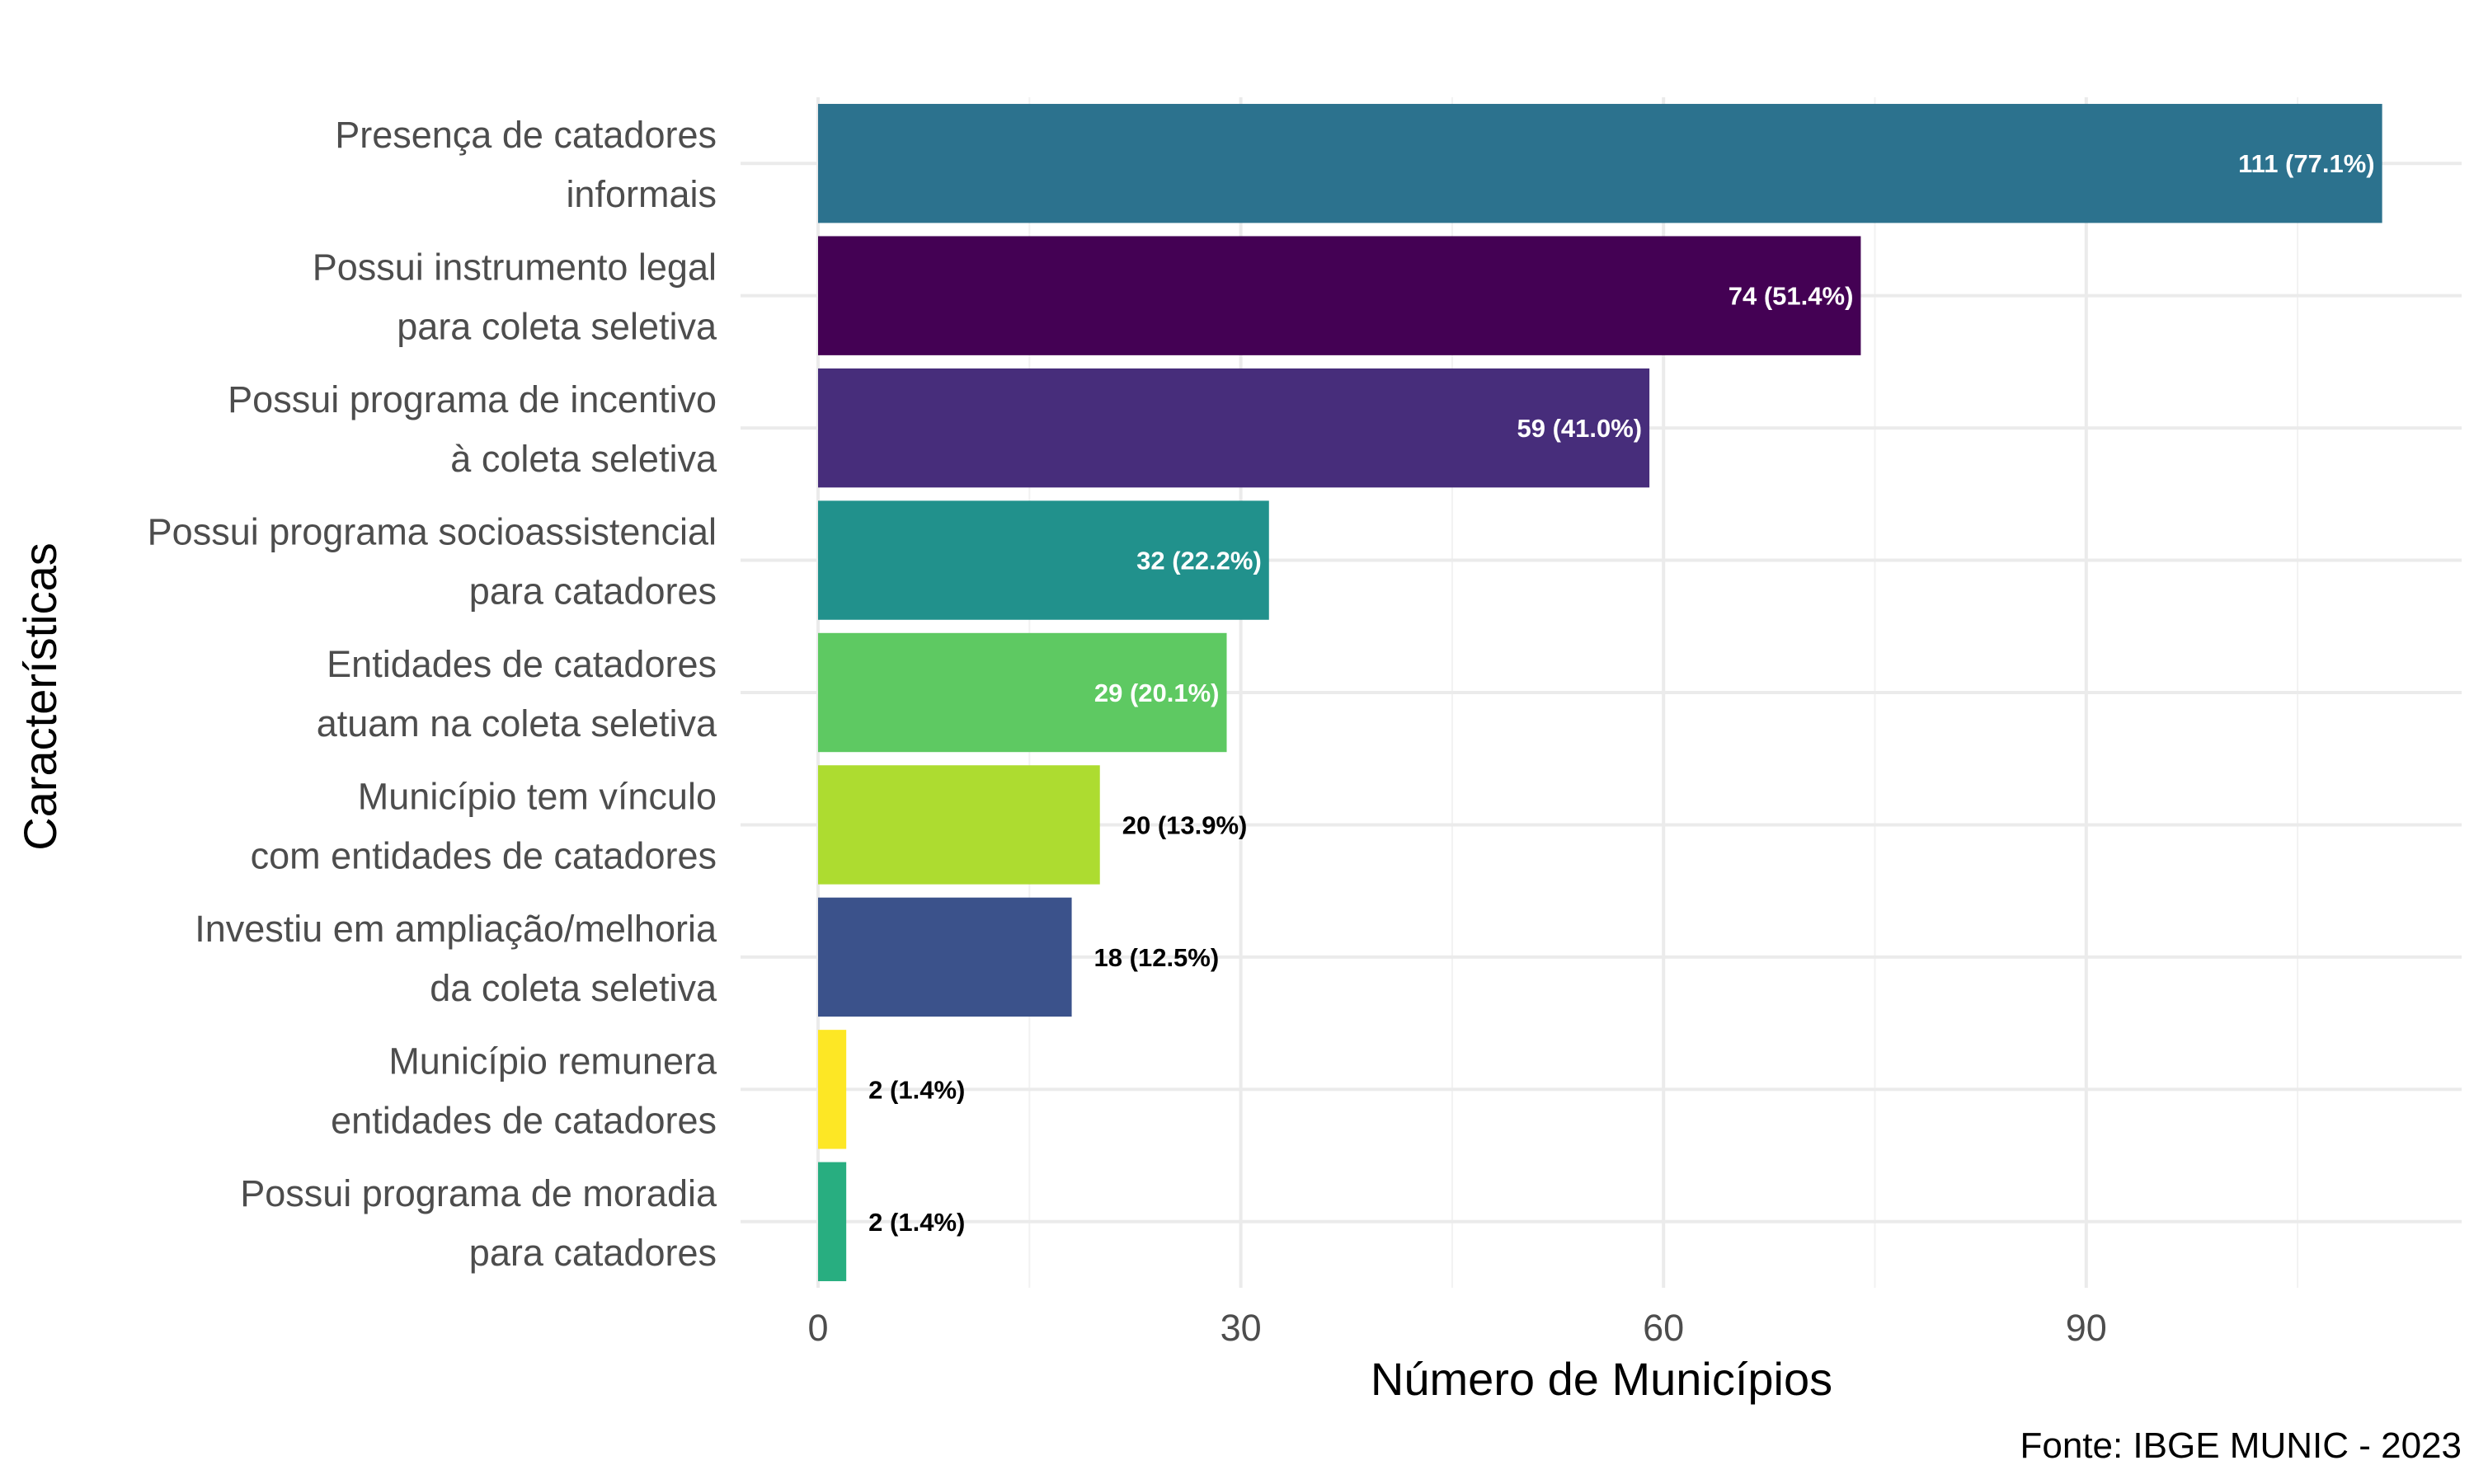 This screenshot has width=2474, height=1484. What do you see at coordinates (1157, 693) in the screenshot?
I see `bar-value-label: 29 (20.1%)` at bounding box center [1157, 693].